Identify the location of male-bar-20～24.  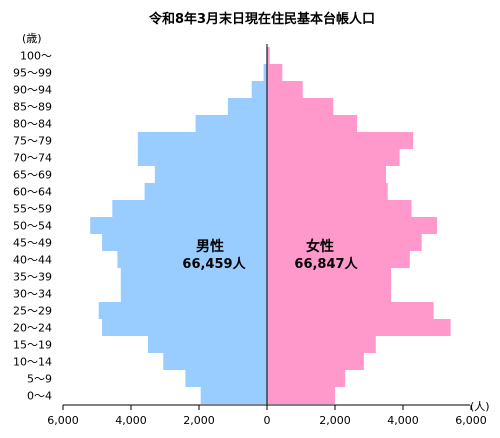
(184, 327).